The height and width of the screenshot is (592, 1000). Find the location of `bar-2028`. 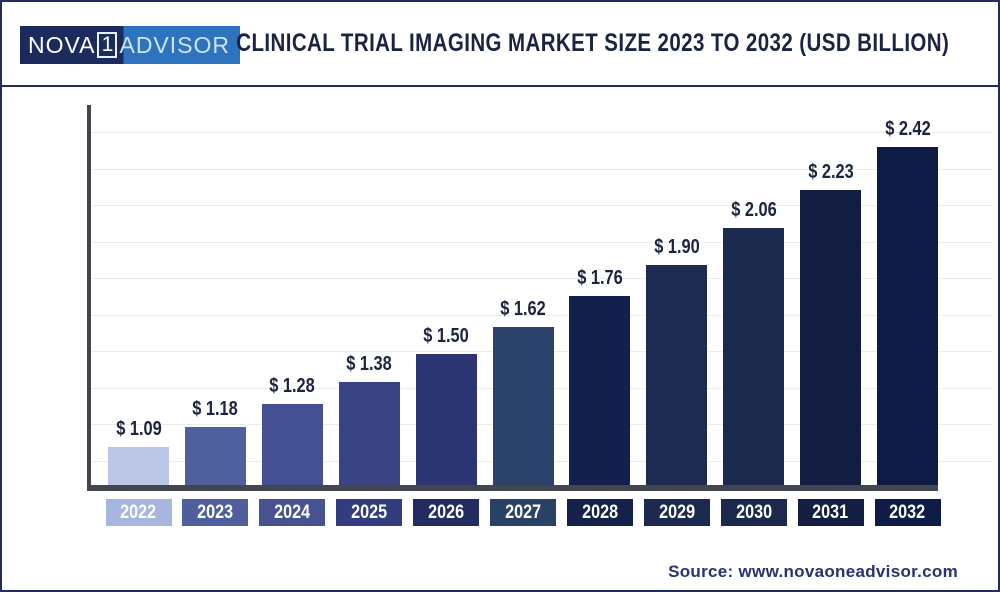

bar-2028 is located at coordinates (600, 390).